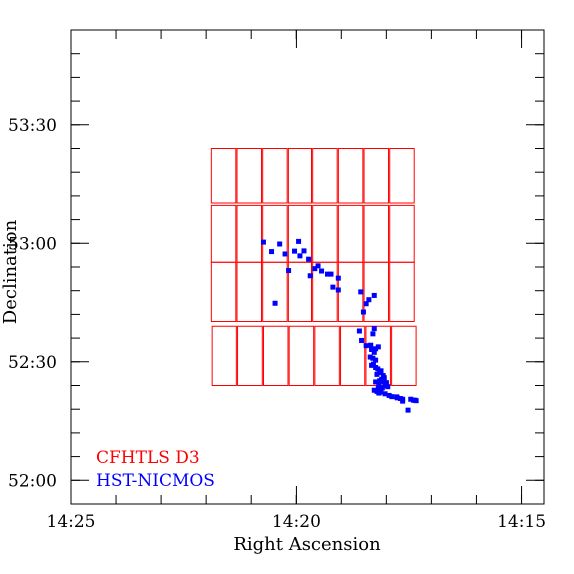 This screenshot has width=574, height=574. I want to click on y-axis-label: Declination, so click(10, 271).